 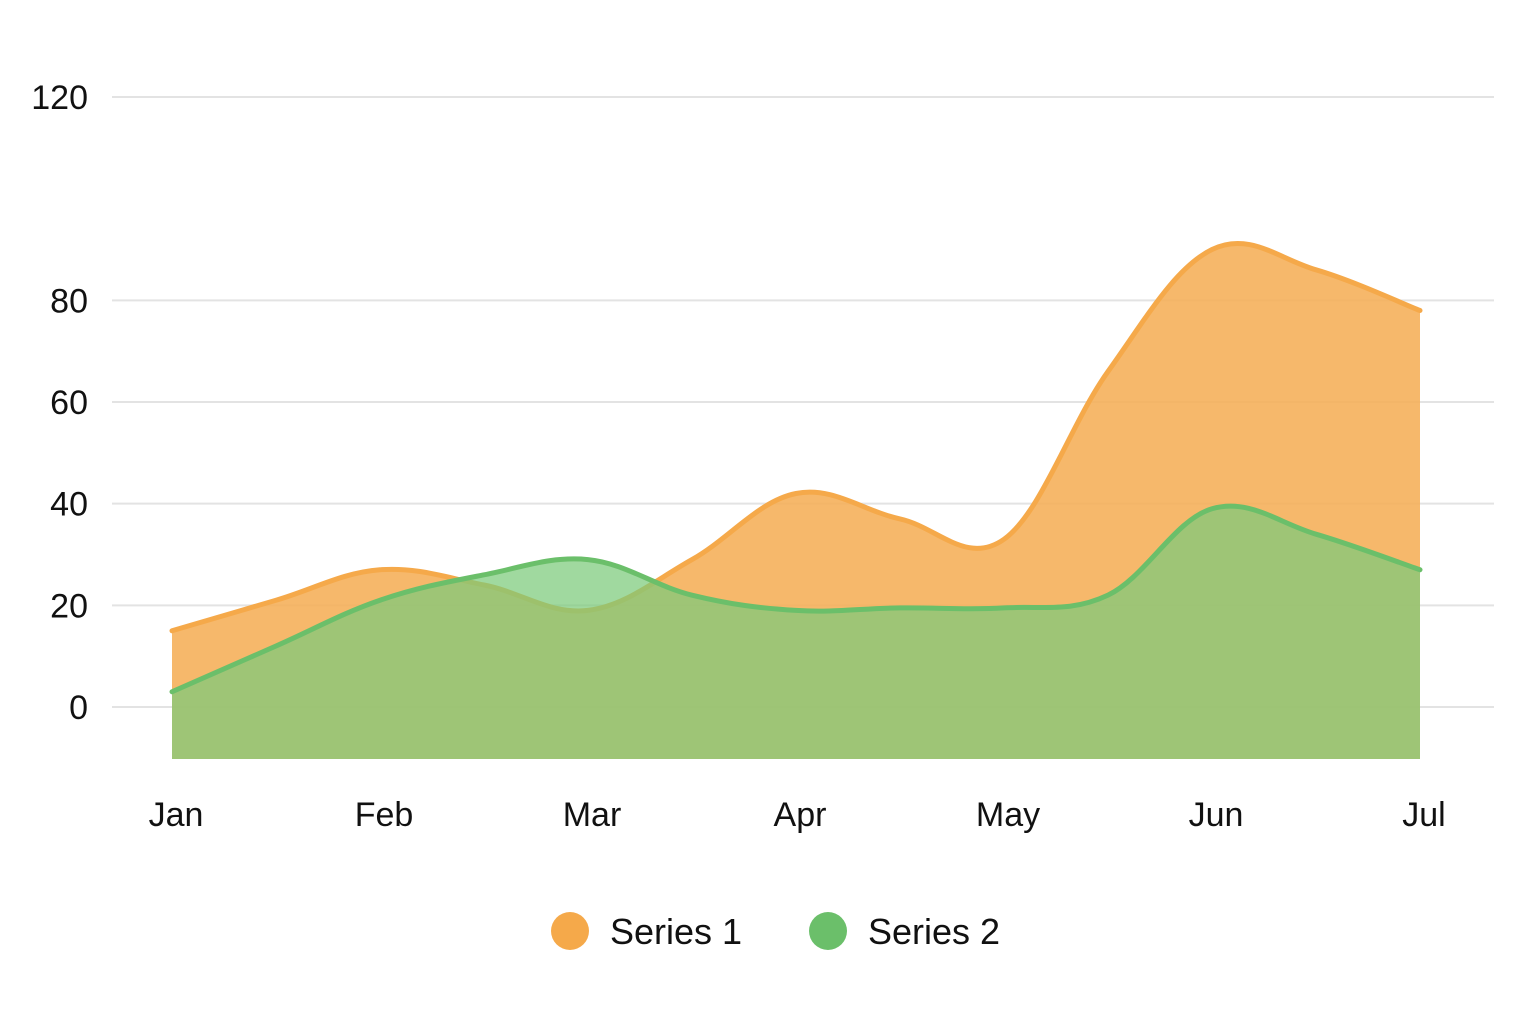 What do you see at coordinates (176, 815) in the screenshot?
I see `x-tick-label: Jan` at bounding box center [176, 815].